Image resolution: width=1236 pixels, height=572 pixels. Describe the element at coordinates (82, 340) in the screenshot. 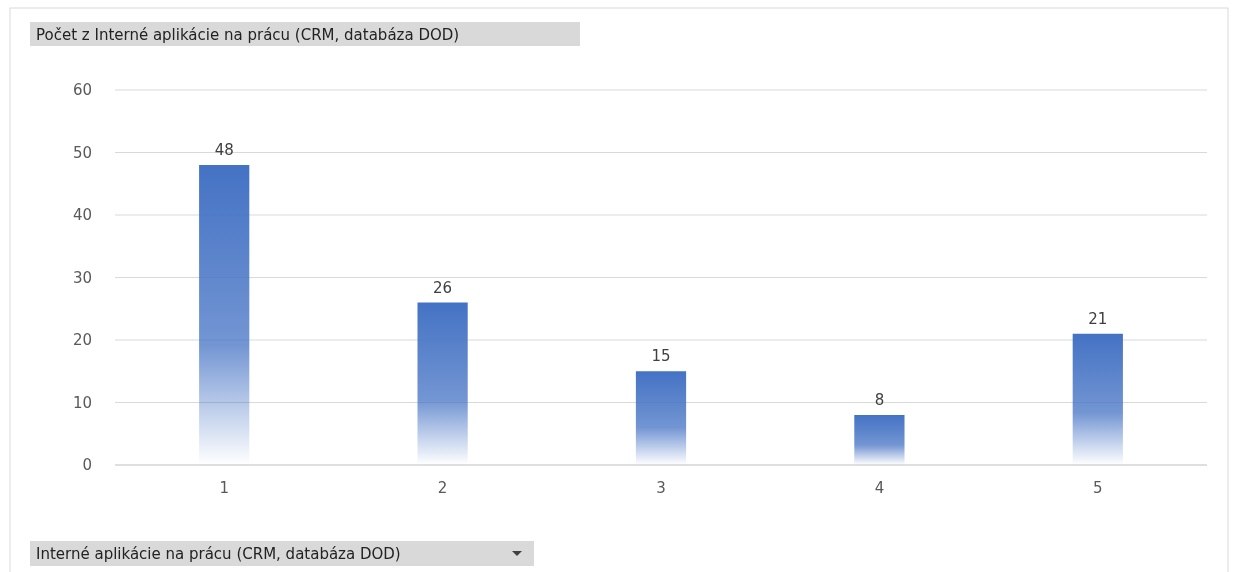

I see `y-tick-label: 20` at that location.